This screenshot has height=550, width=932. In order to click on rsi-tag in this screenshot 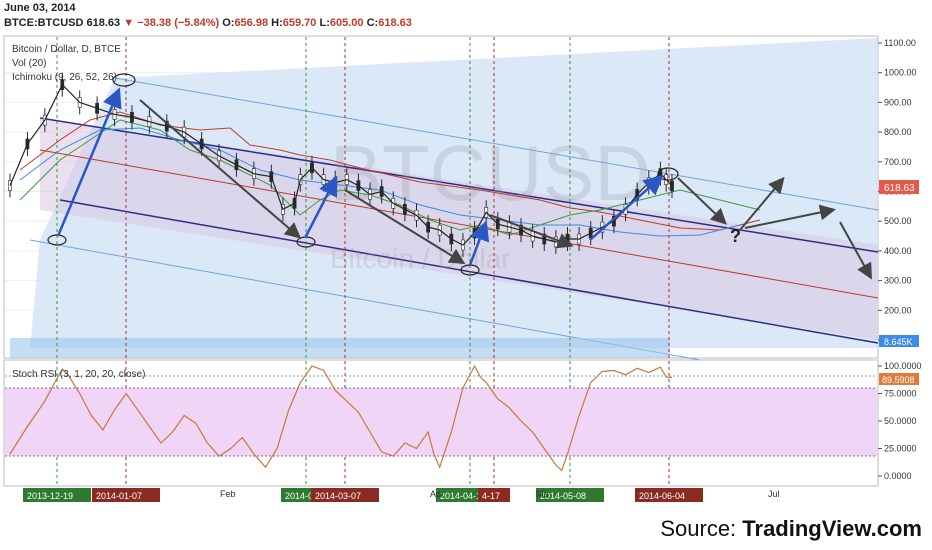, I will do `click(899, 379)`.